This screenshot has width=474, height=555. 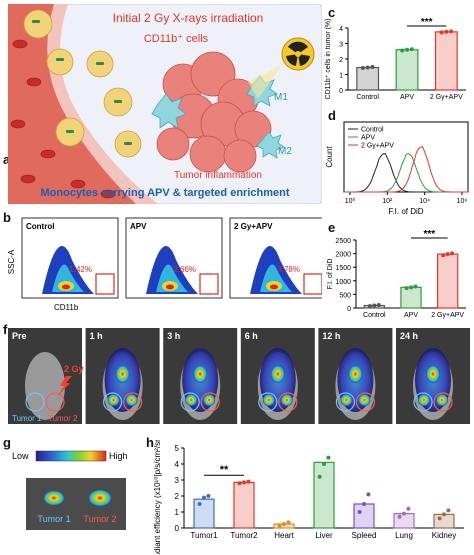 What do you see at coordinates (20, 456) in the screenshot?
I see `colorbar-low: Low` at bounding box center [20, 456].